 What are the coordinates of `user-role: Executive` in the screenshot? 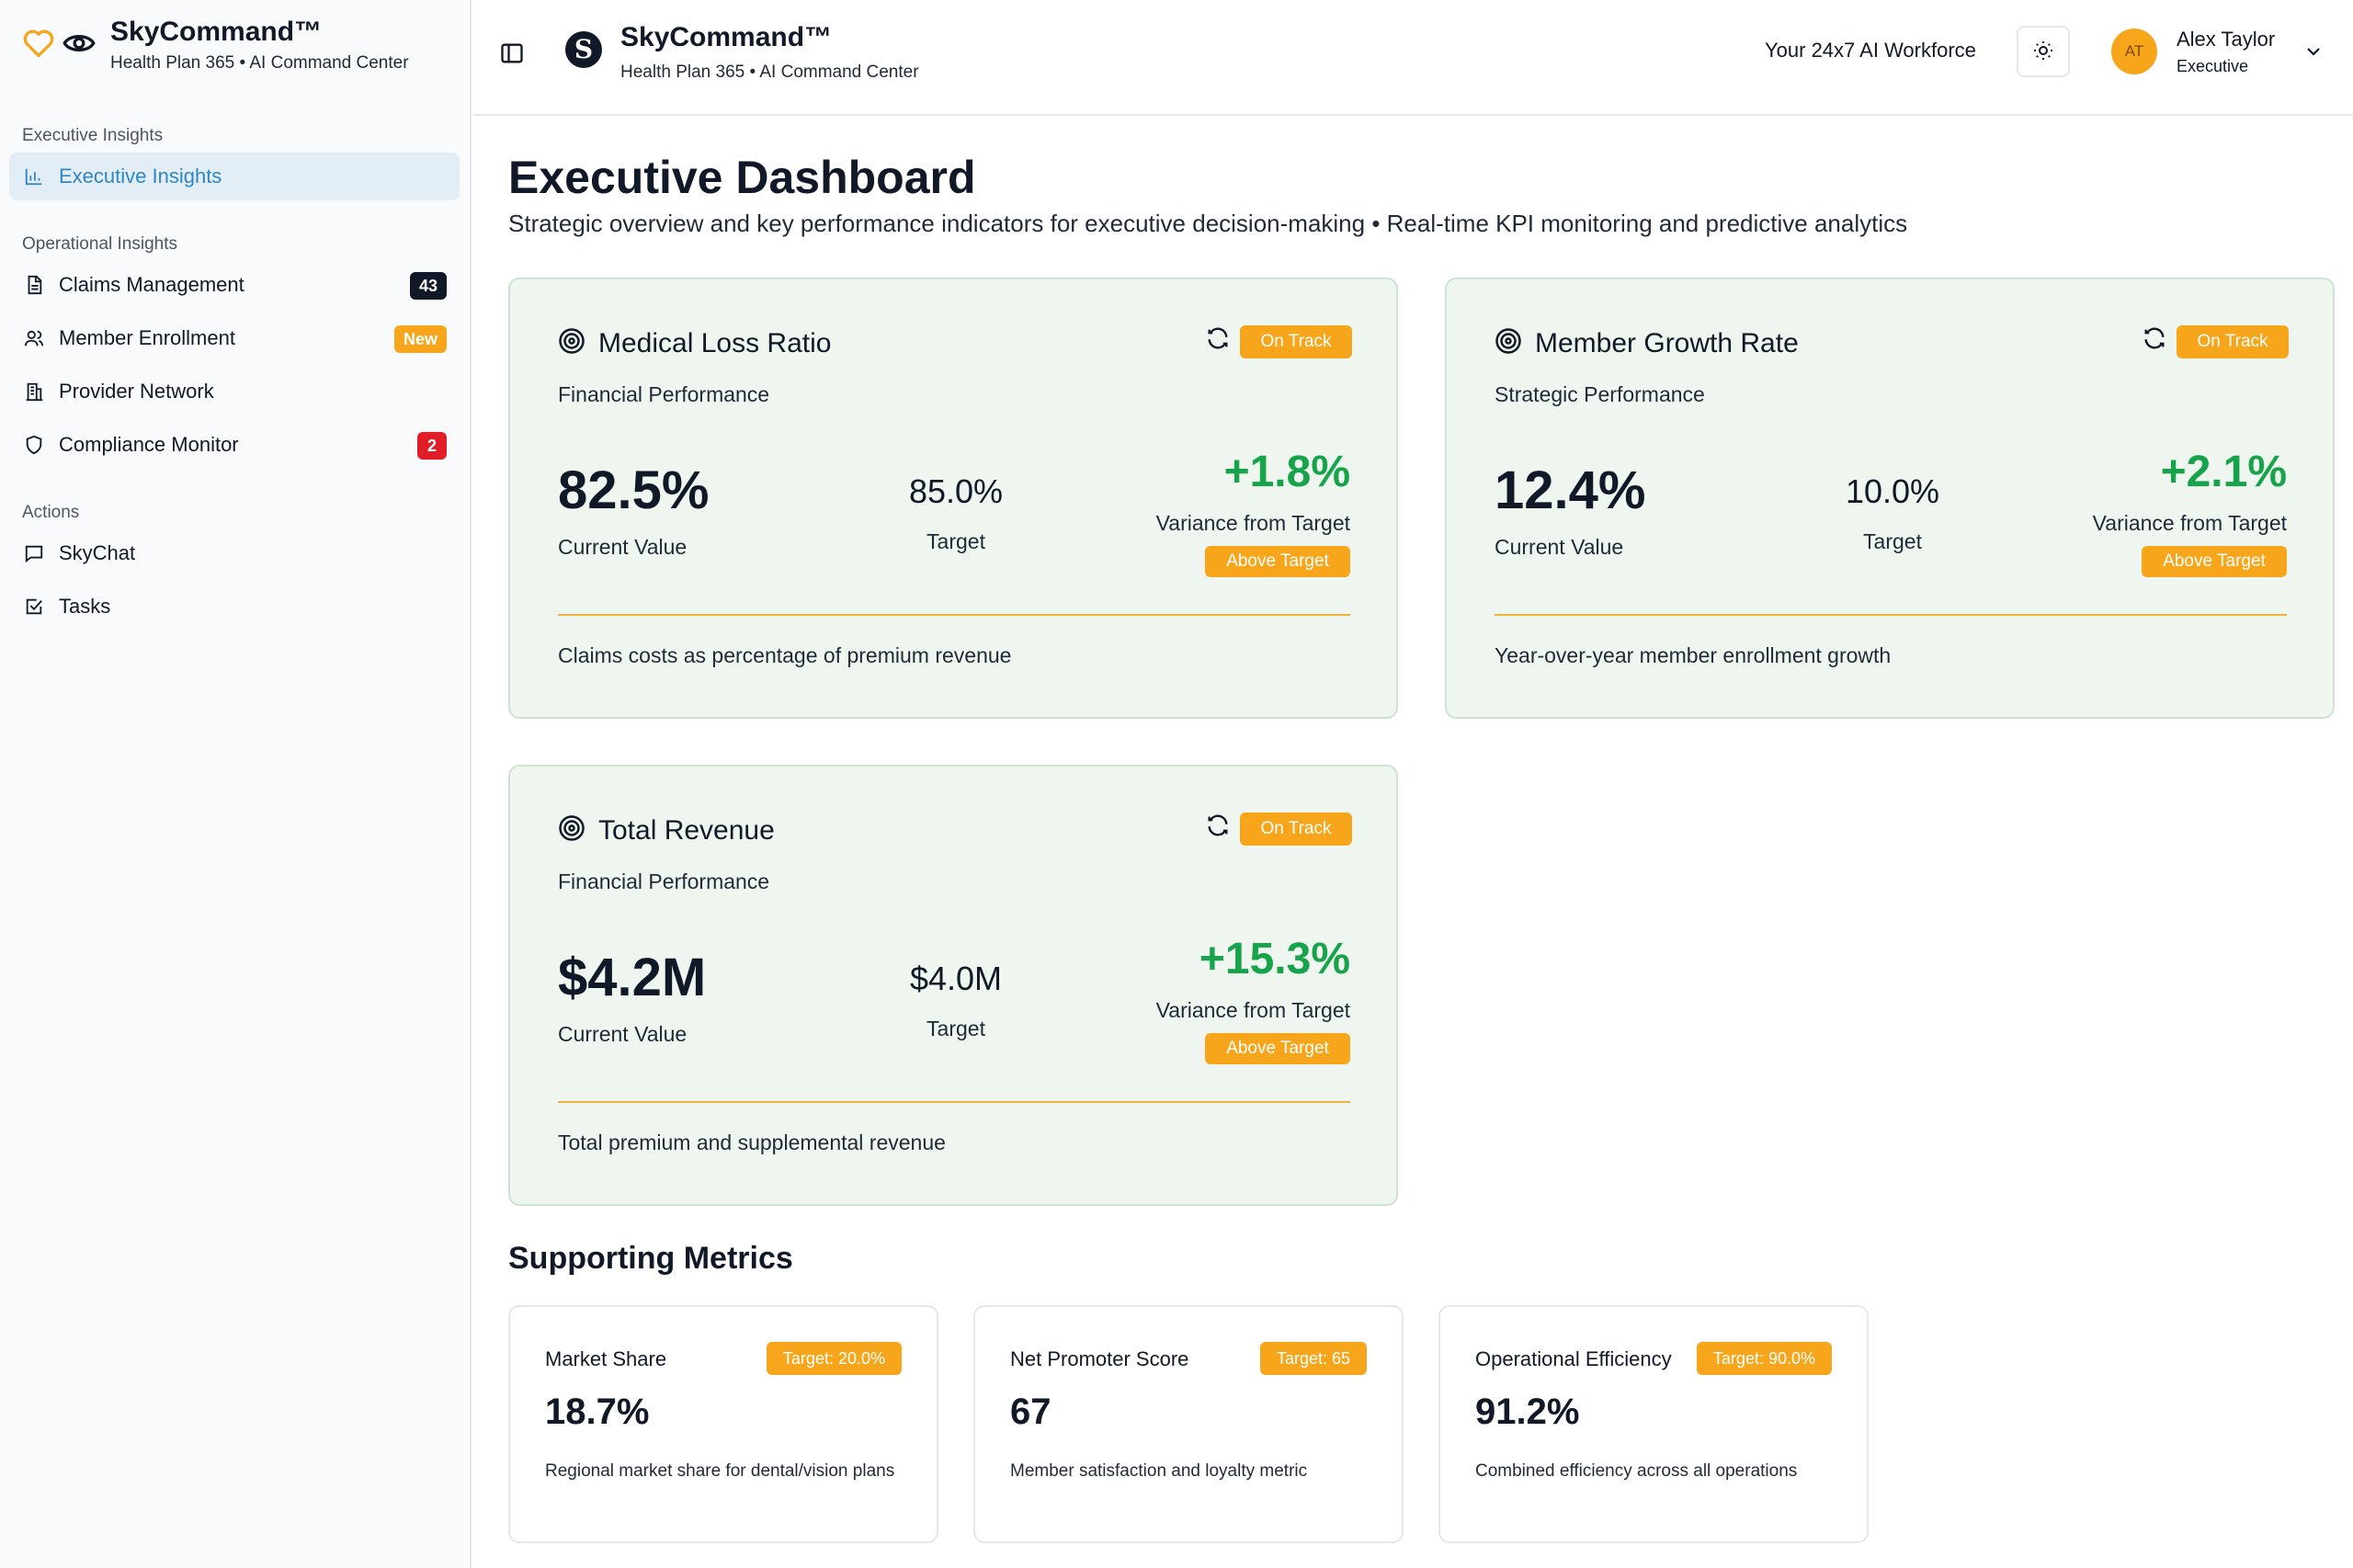 It's located at (2213, 66).